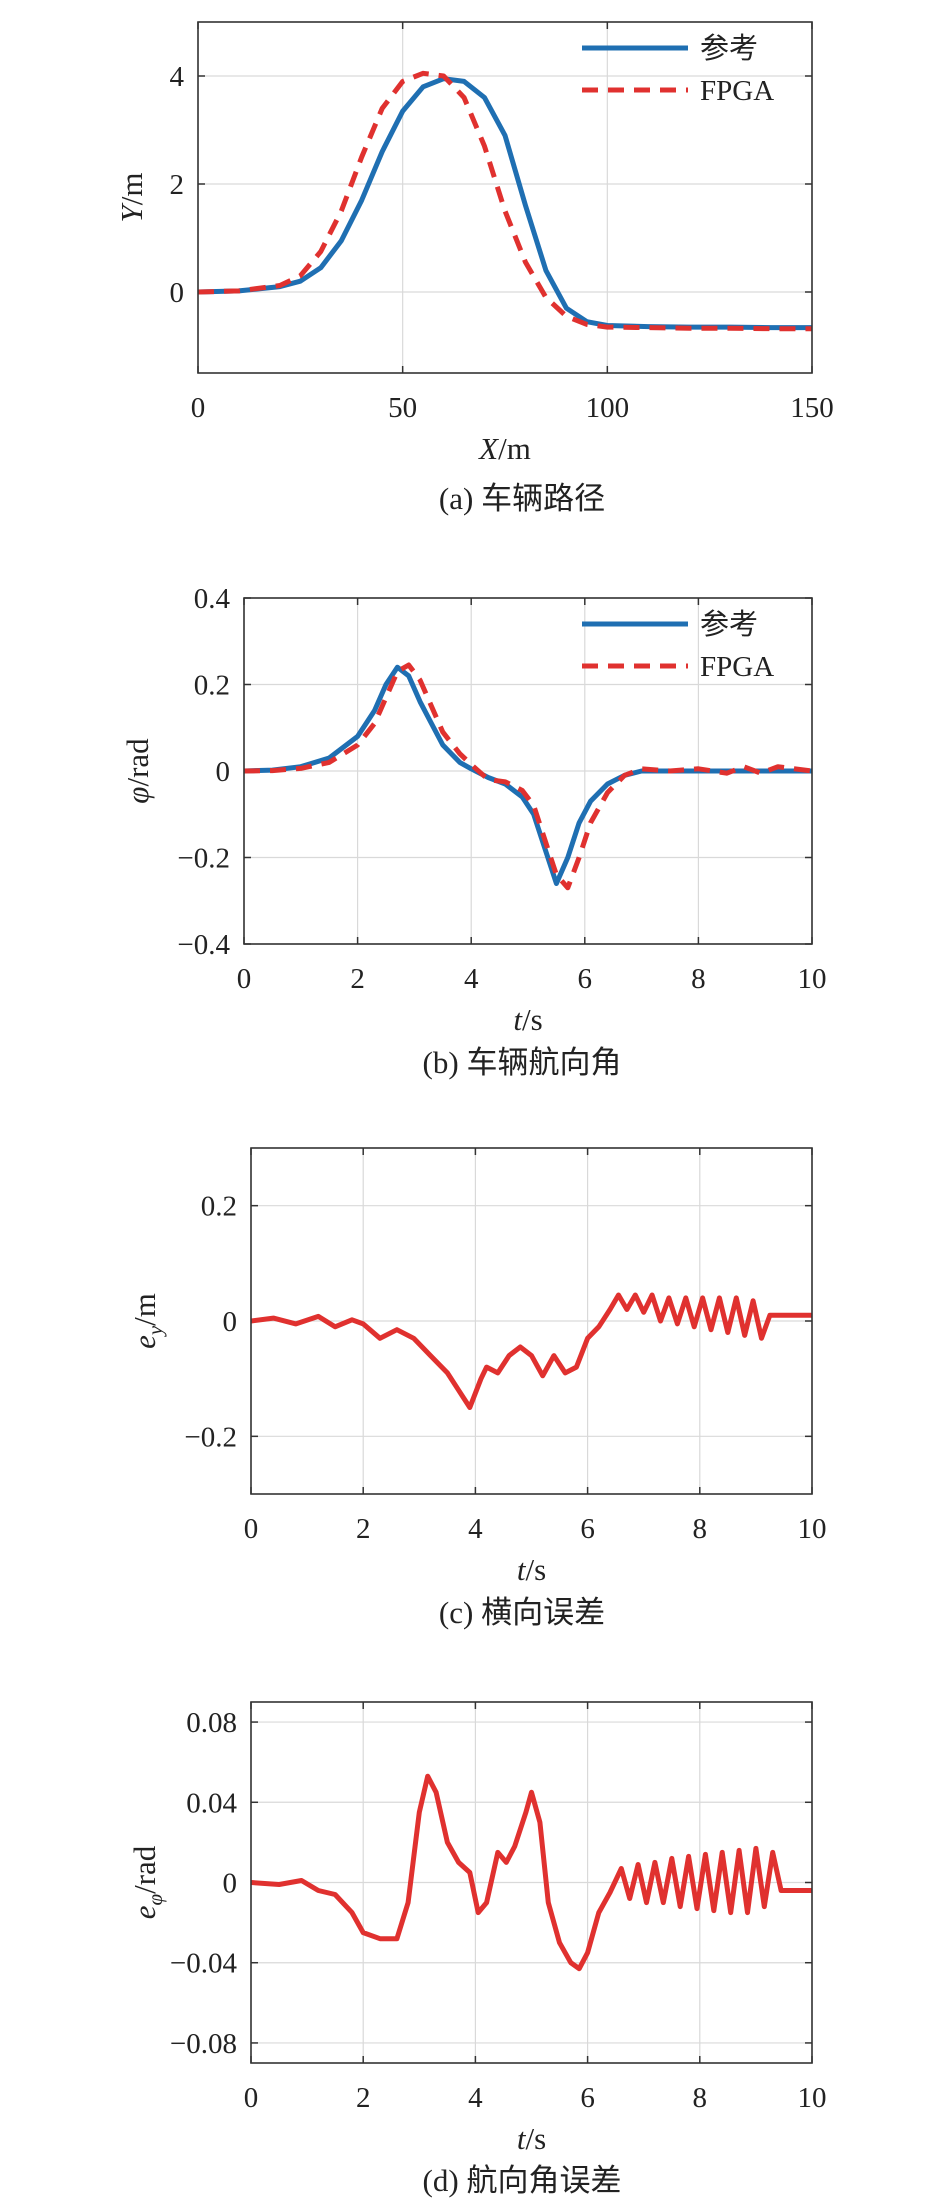 This screenshot has width=945, height=2207. What do you see at coordinates (204, 1964) in the screenshot?
I see `y-tick-label: −0.04` at bounding box center [204, 1964].